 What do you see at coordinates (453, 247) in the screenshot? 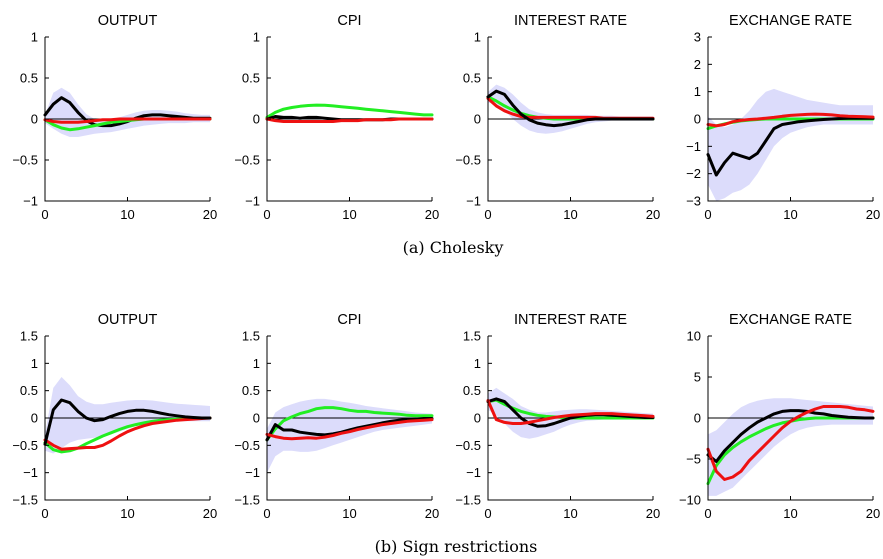
I see `caption-cholesky: (a) Cholesky` at bounding box center [453, 247].